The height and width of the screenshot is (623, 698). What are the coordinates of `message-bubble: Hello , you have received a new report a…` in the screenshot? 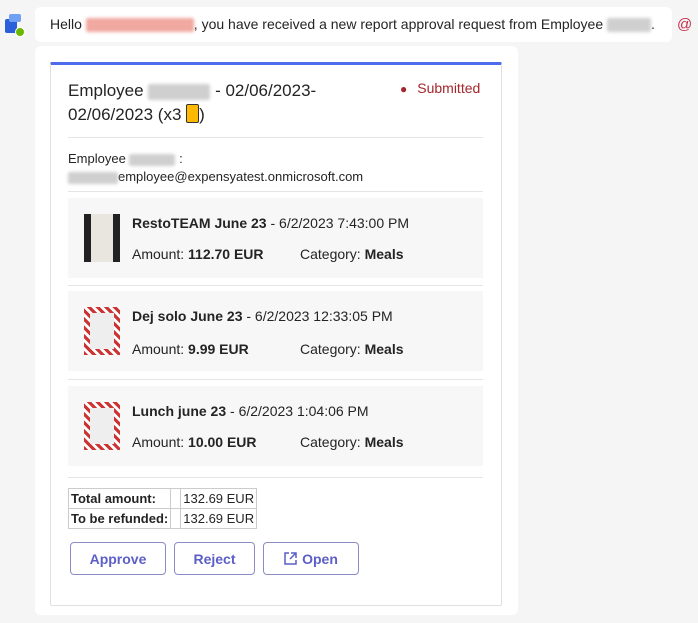 It's located at (353, 24).